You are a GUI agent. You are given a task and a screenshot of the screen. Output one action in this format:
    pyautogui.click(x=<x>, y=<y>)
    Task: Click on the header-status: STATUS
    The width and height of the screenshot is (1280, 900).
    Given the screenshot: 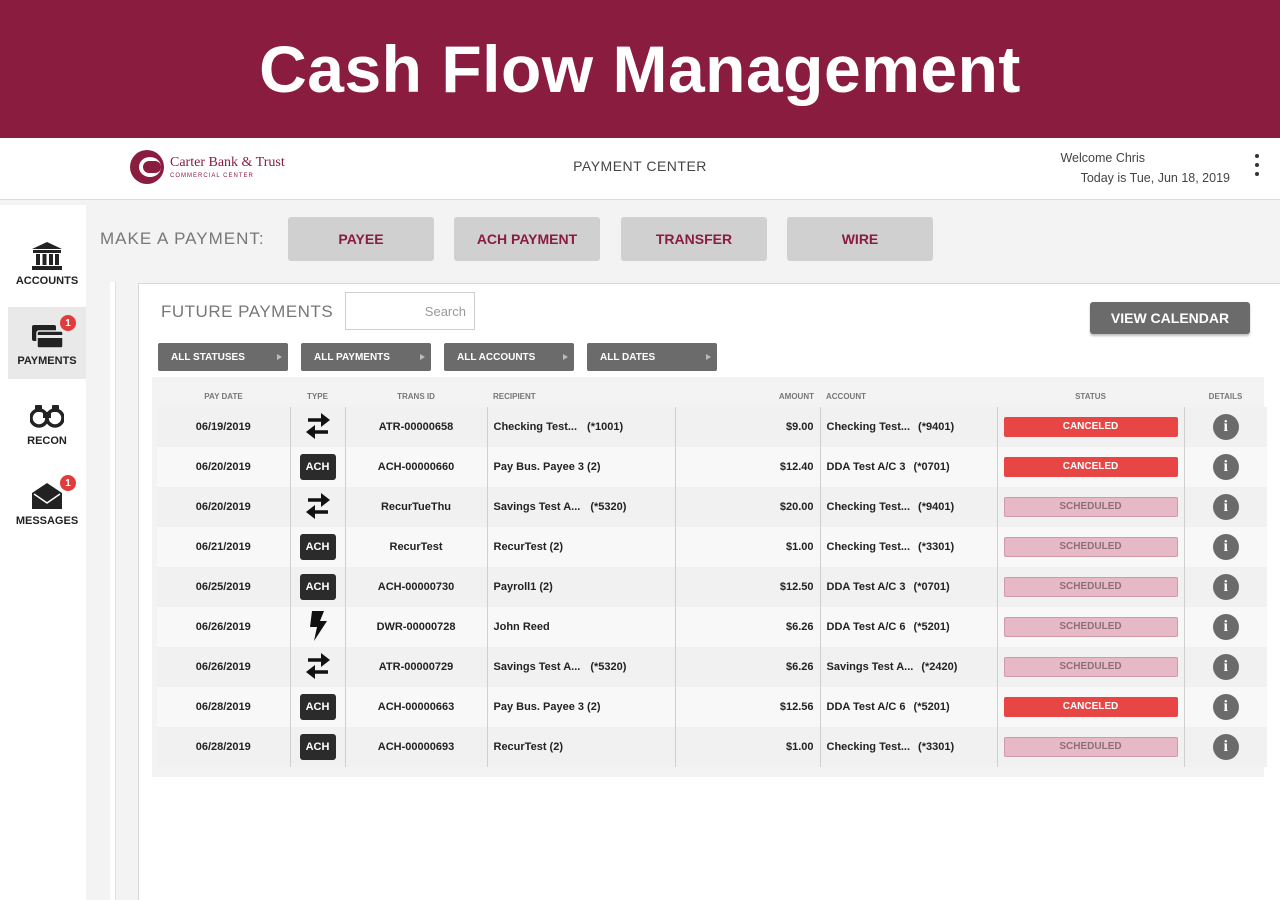 What is the action you would take?
    pyautogui.click(x=1090, y=396)
    